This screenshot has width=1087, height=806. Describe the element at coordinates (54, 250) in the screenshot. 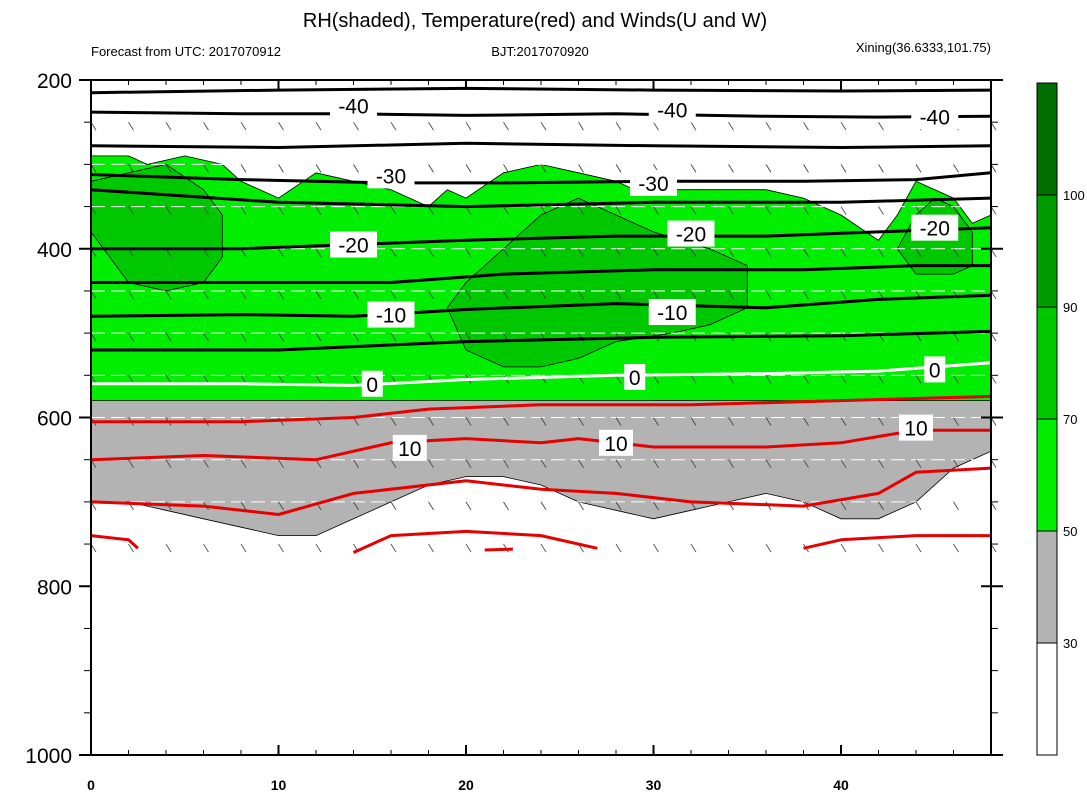

I see `y-tick-label: 400` at that location.